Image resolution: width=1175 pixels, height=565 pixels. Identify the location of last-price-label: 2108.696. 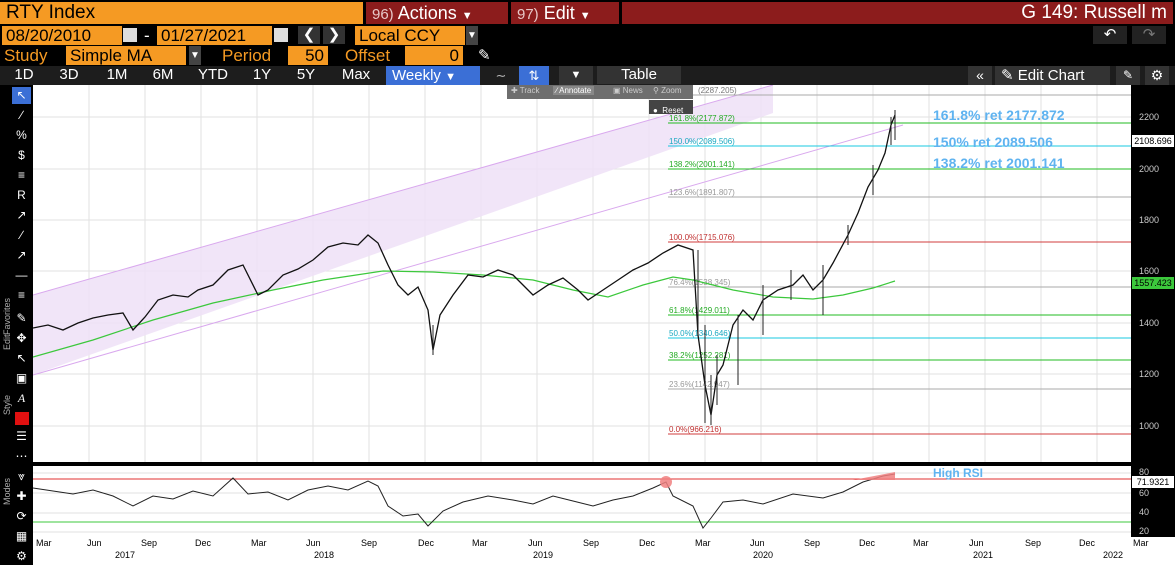
(1153, 141).